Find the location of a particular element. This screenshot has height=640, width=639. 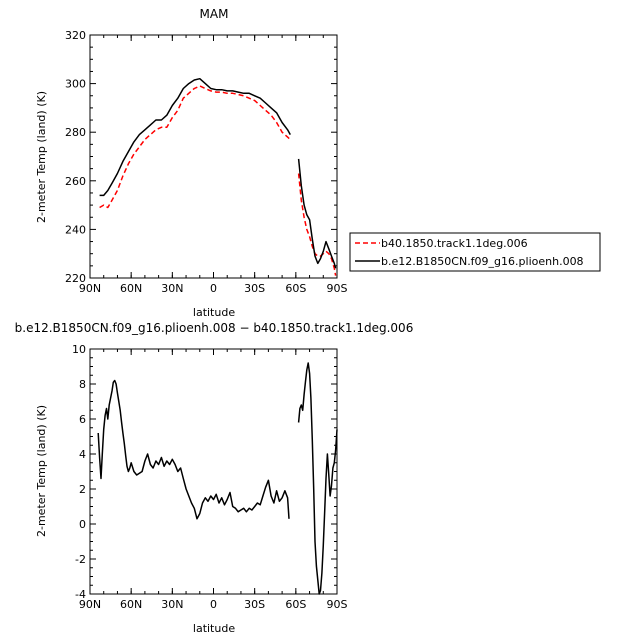

y-tick-label: -4 is located at coordinates (80, 594).